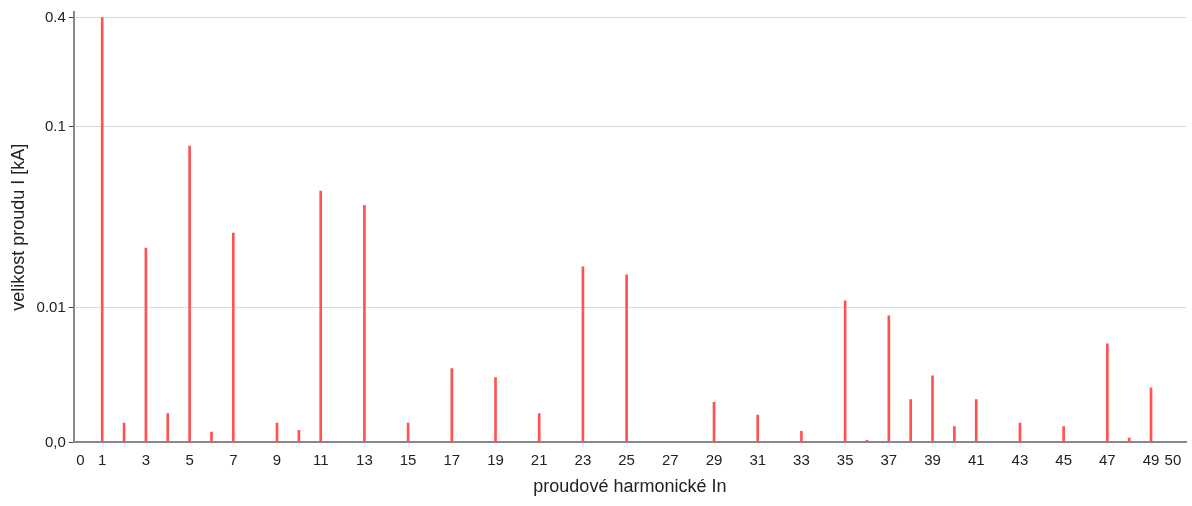  I want to click on x-tick-label: 19, so click(495, 459).